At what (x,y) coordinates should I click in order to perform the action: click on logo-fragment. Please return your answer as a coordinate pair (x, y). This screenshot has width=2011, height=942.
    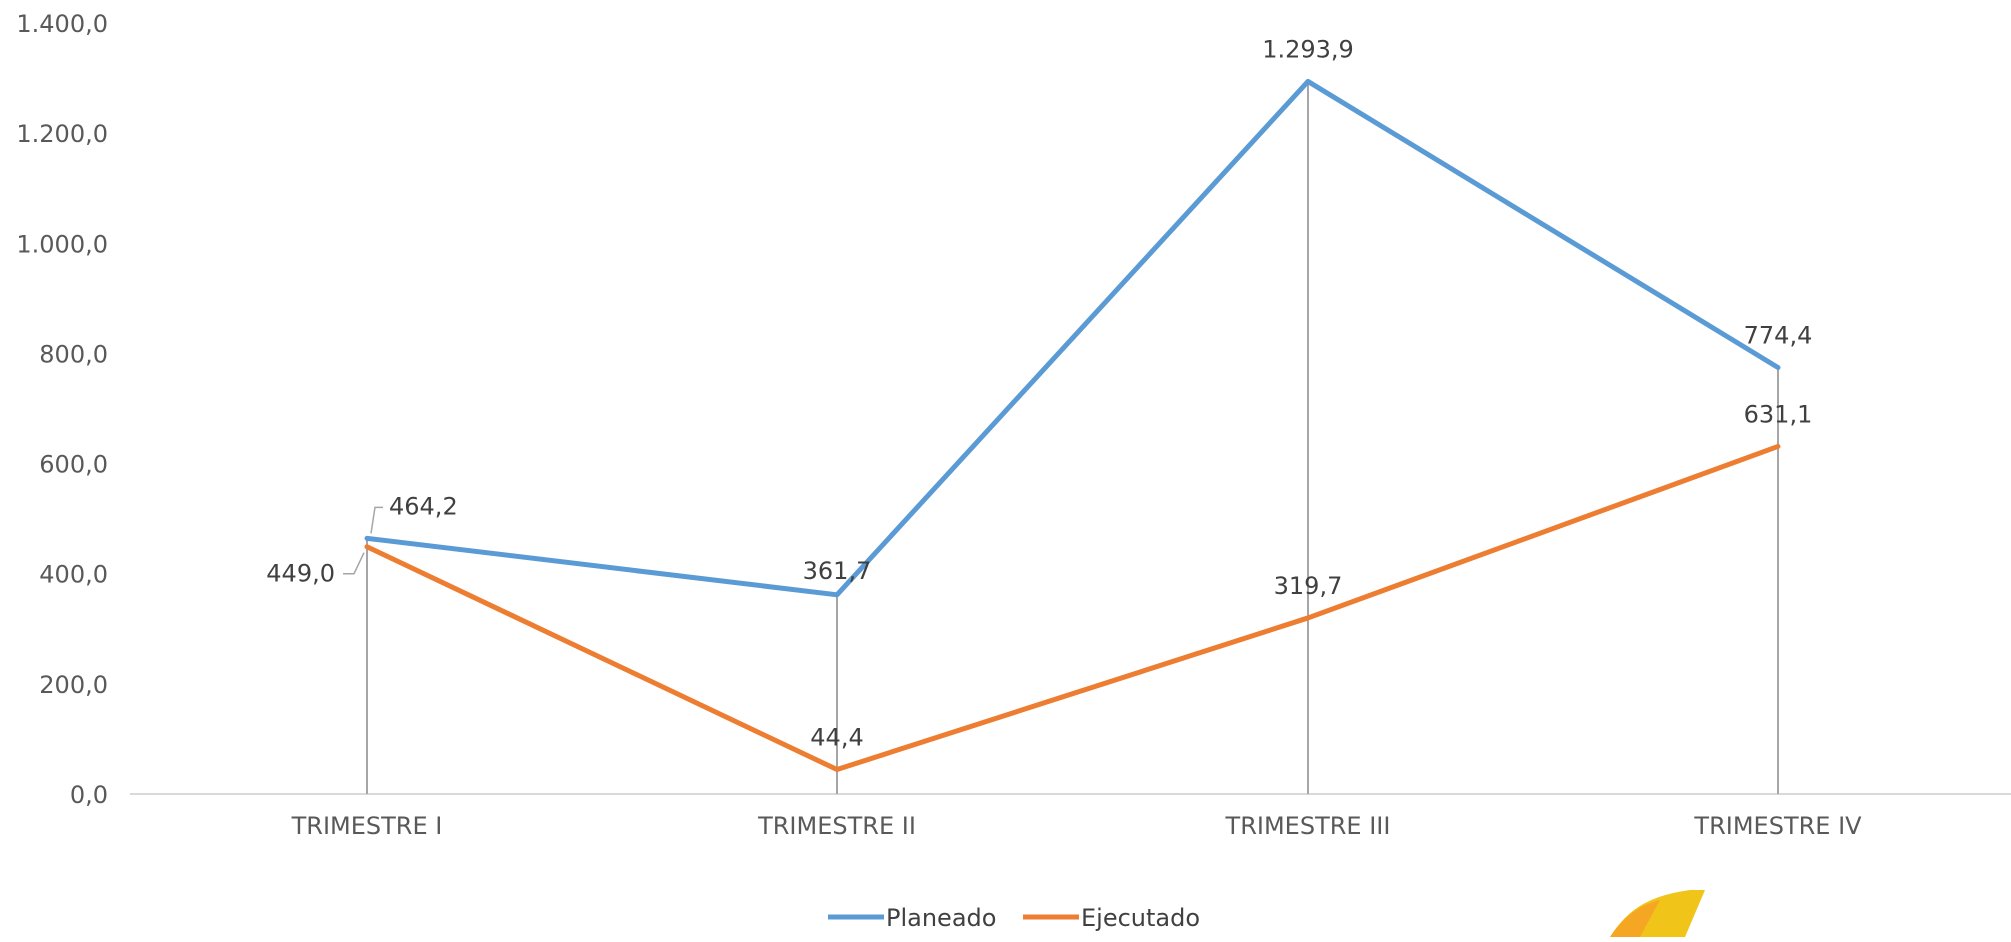
    Looking at the image, I should click on (1657, 913).